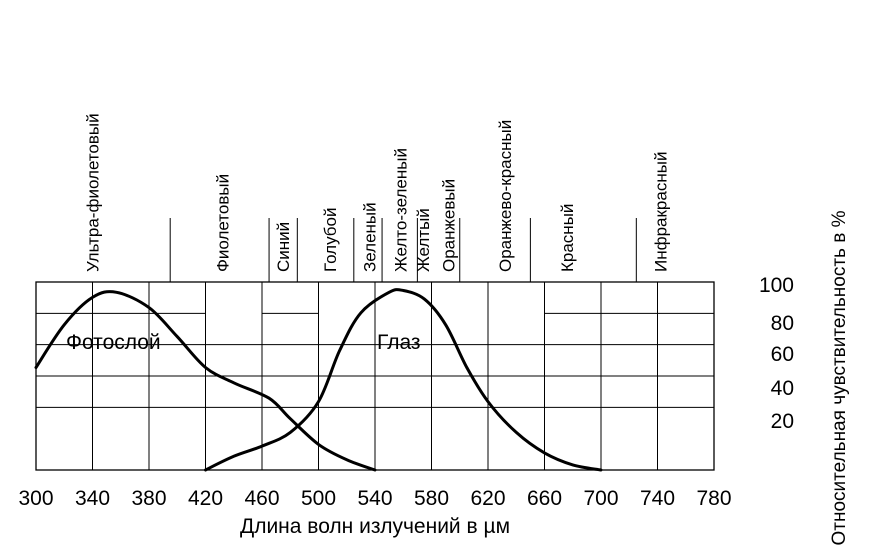 This screenshot has width=869, height=547. Describe the element at coordinates (423, 240) in the screenshot. I see `band-label: Желтый` at that location.